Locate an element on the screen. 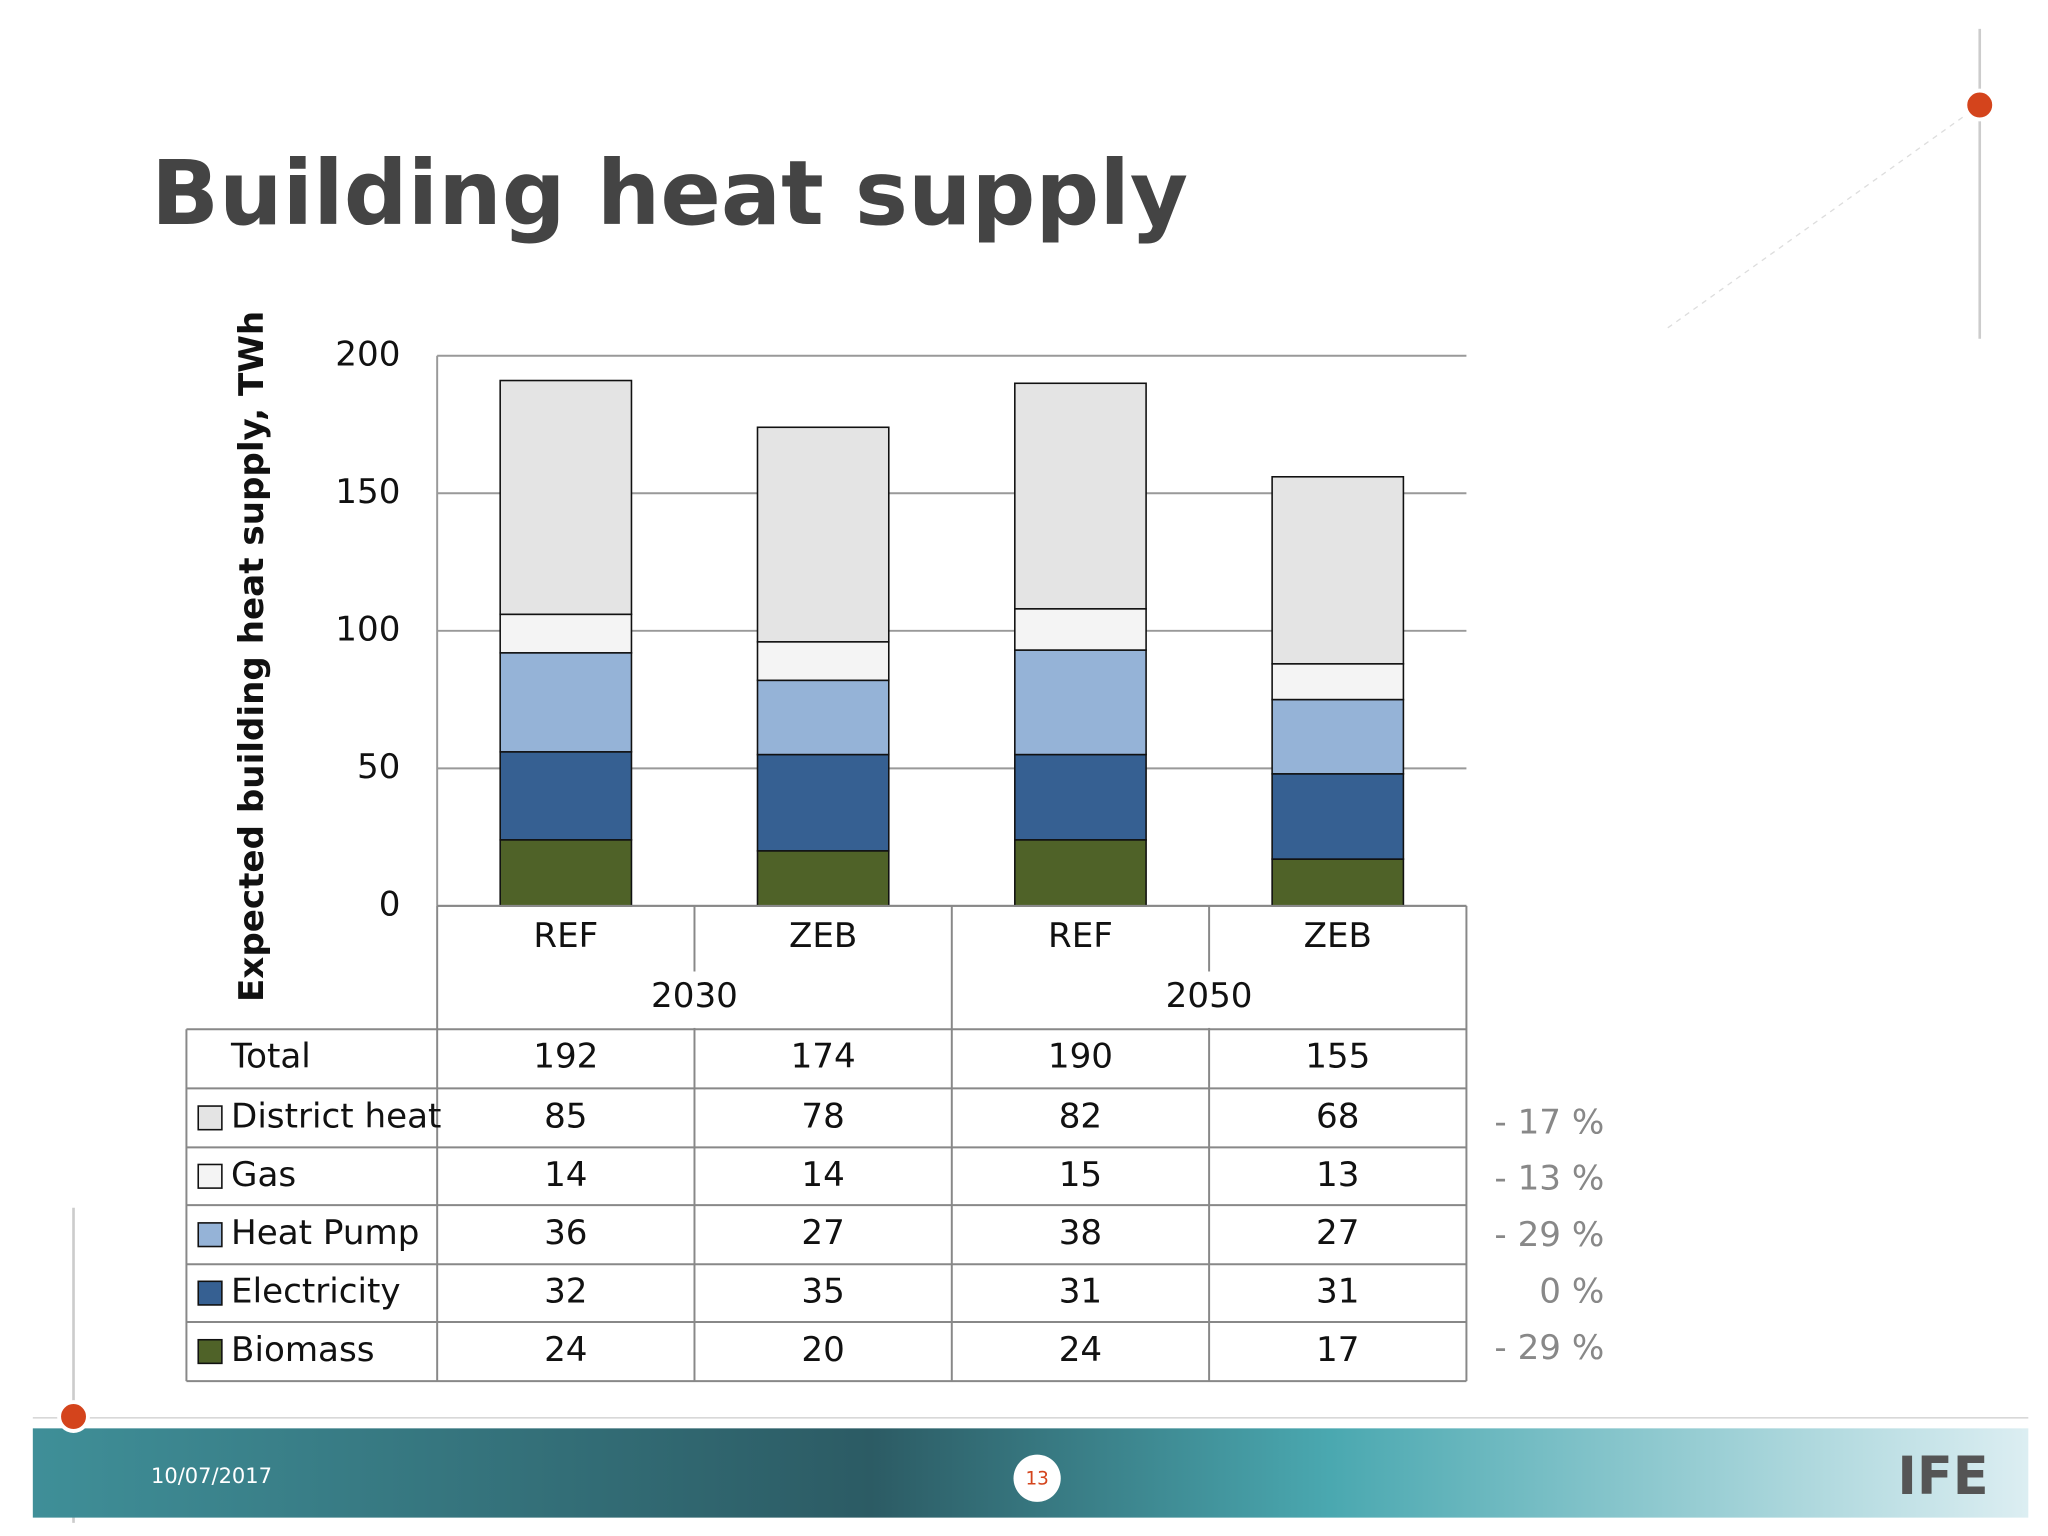  y-tick-label: 0 is located at coordinates (390, 904).